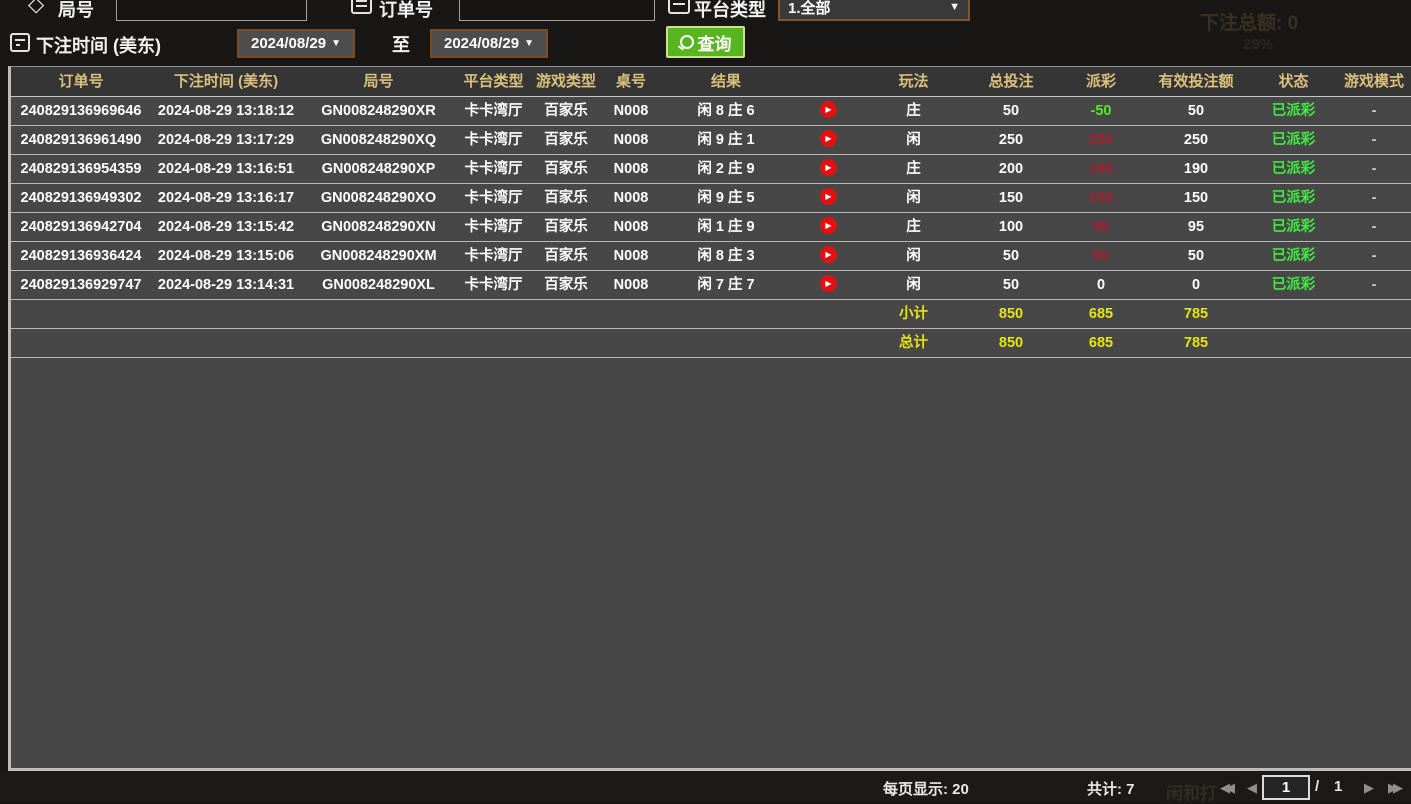  Describe the element at coordinates (489, 43) in the screenshot. I see `date-to-picker: 2024/08/29 ▼` at that location.